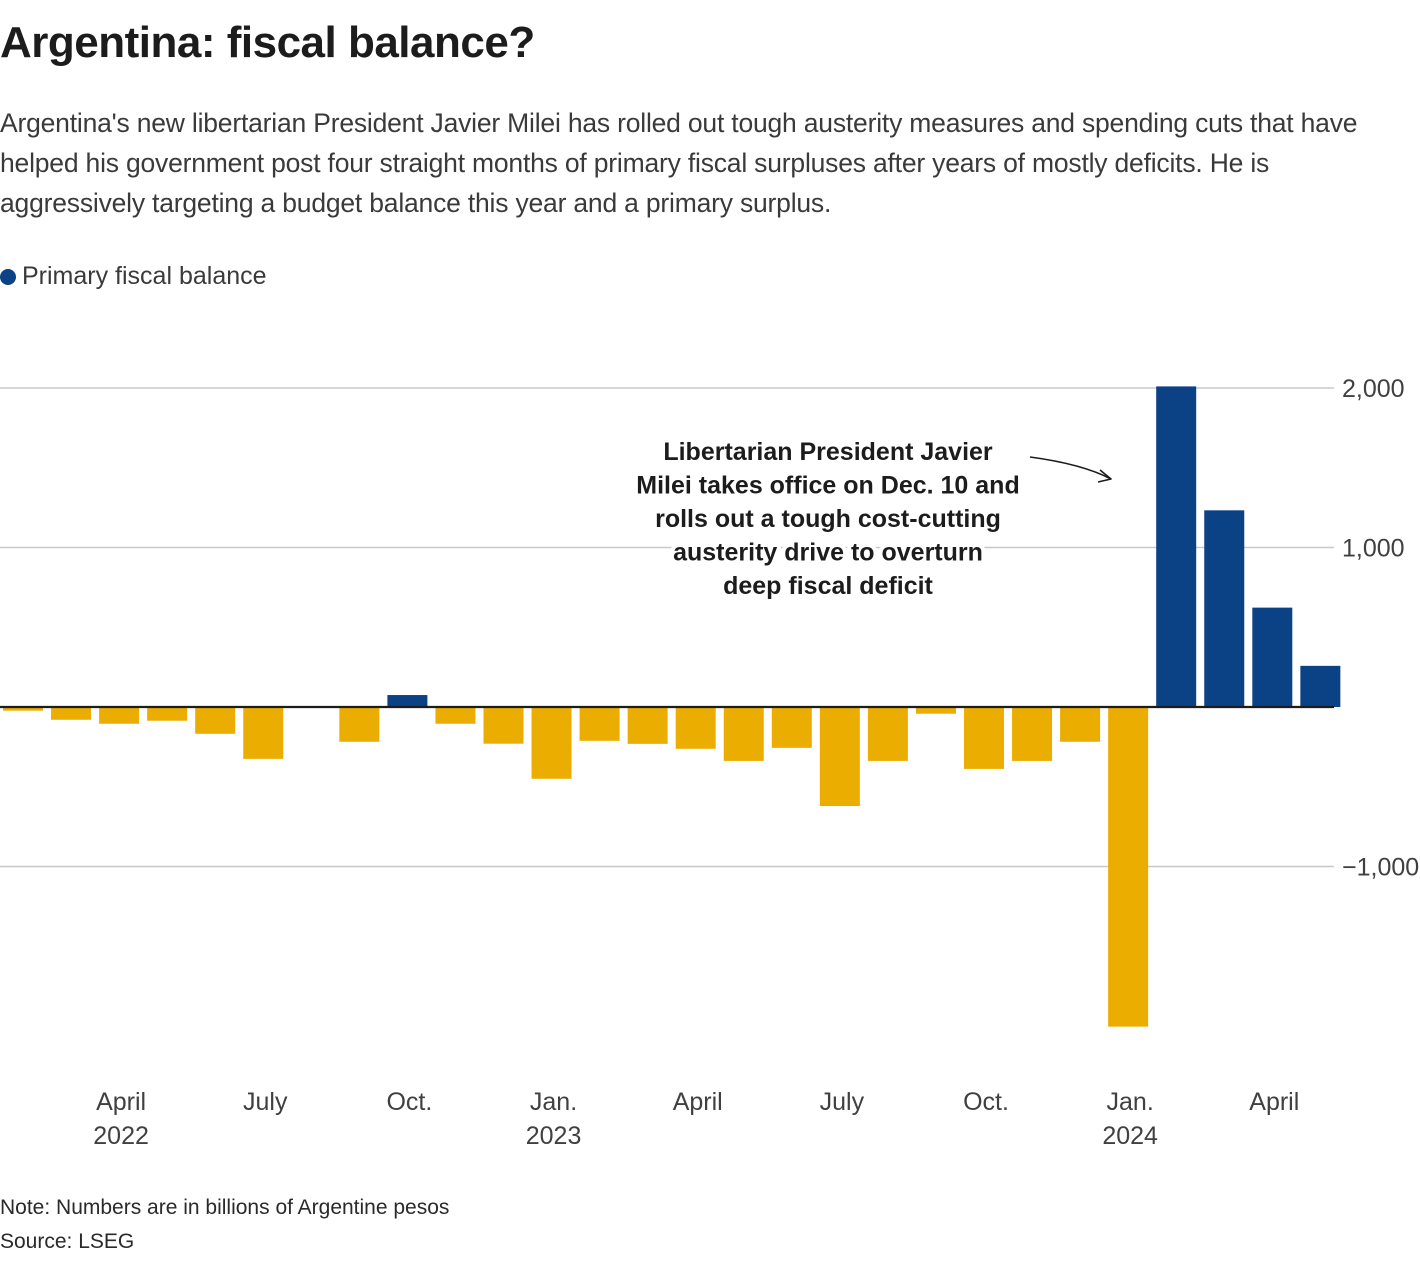  I want to click on x-tick-year-label: 2024, so click(1130, 1136).